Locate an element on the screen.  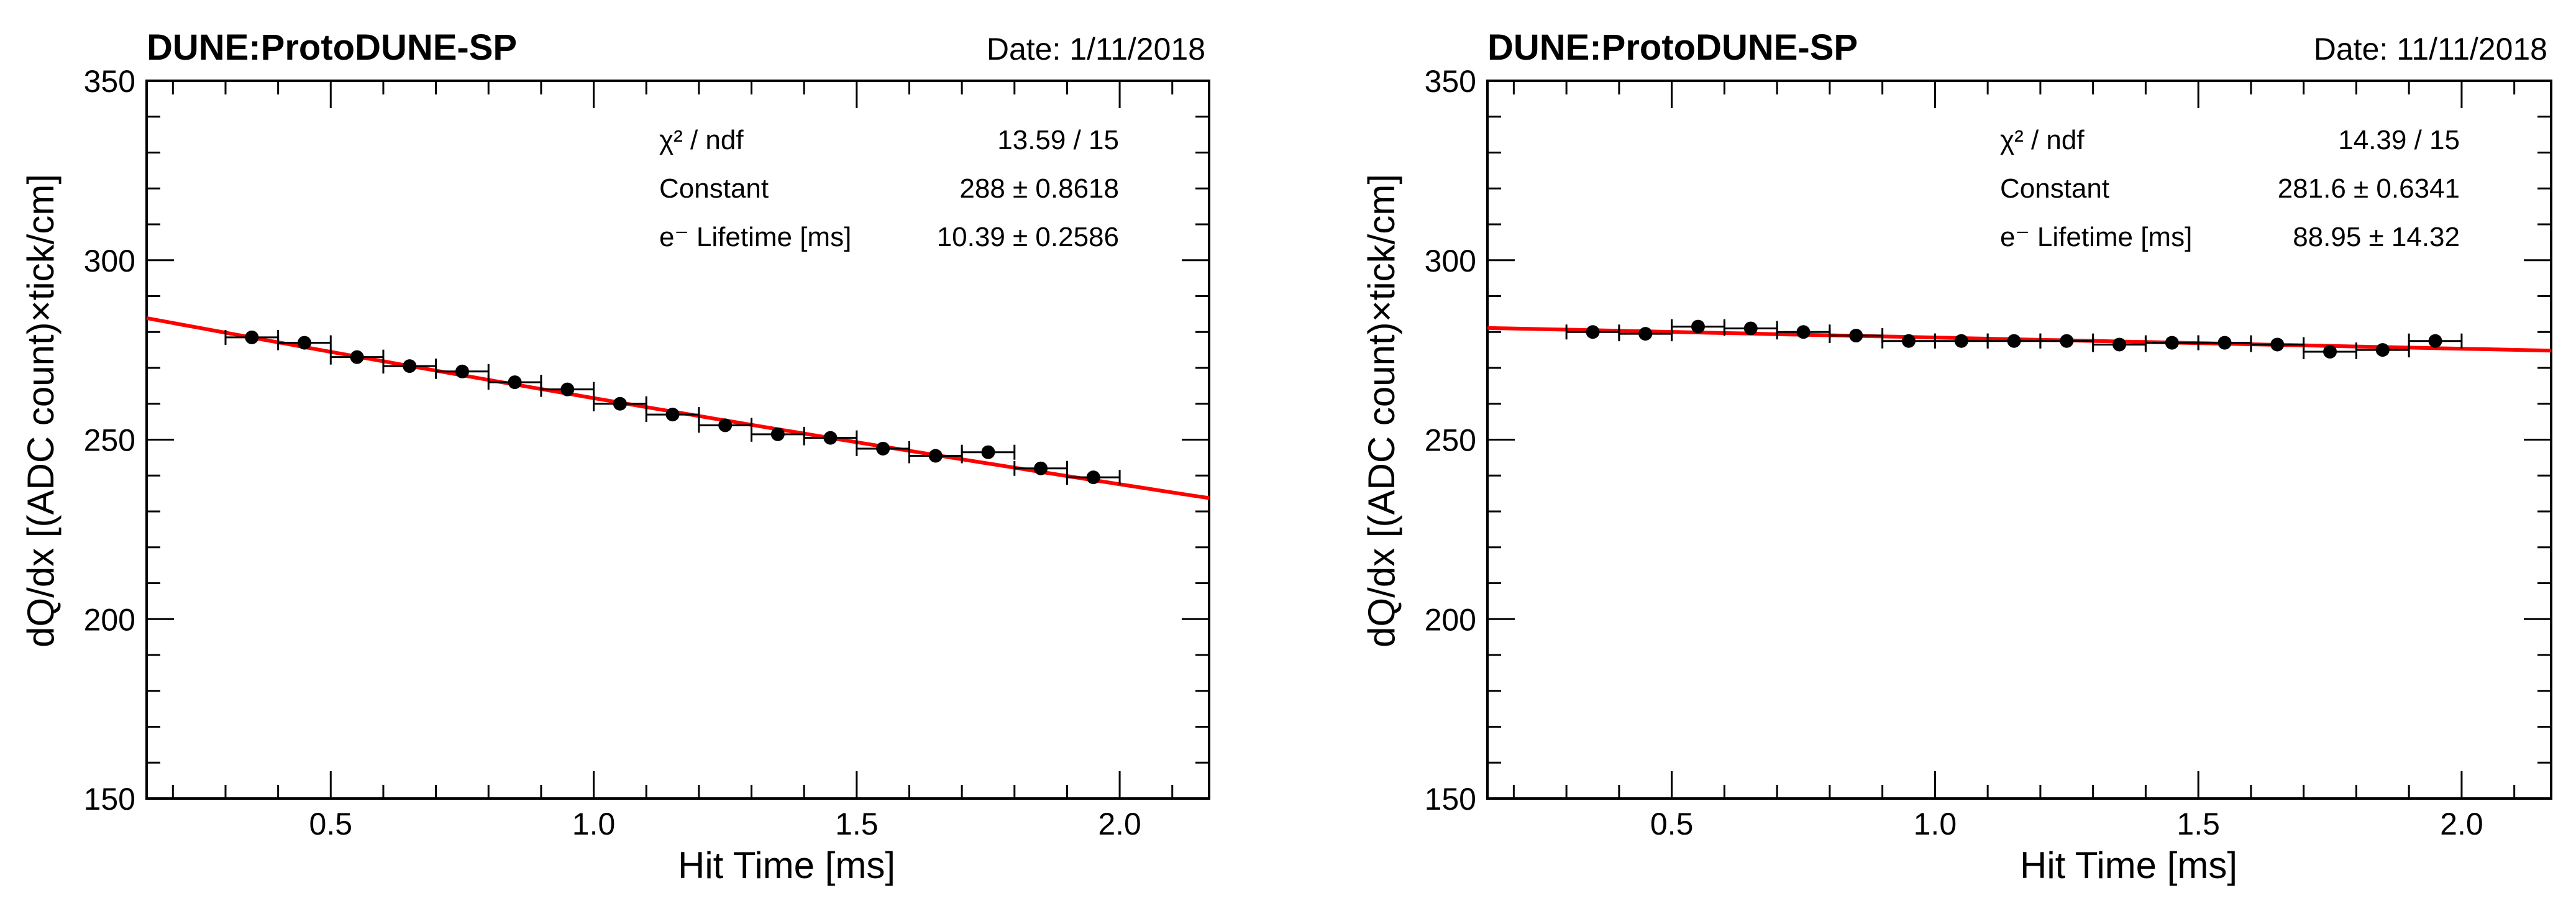
stats-value: 14.39 / 15 is located at coordinates (2399, 140).